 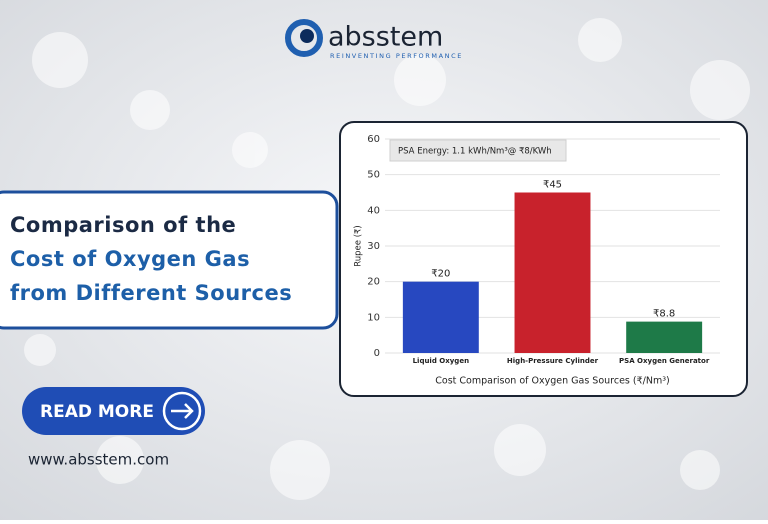 What do you see at coordinates (441, 361) in the screenshot?
I see `x-tick-label: Liquid Oxygen` at bounding box center [441, 361].